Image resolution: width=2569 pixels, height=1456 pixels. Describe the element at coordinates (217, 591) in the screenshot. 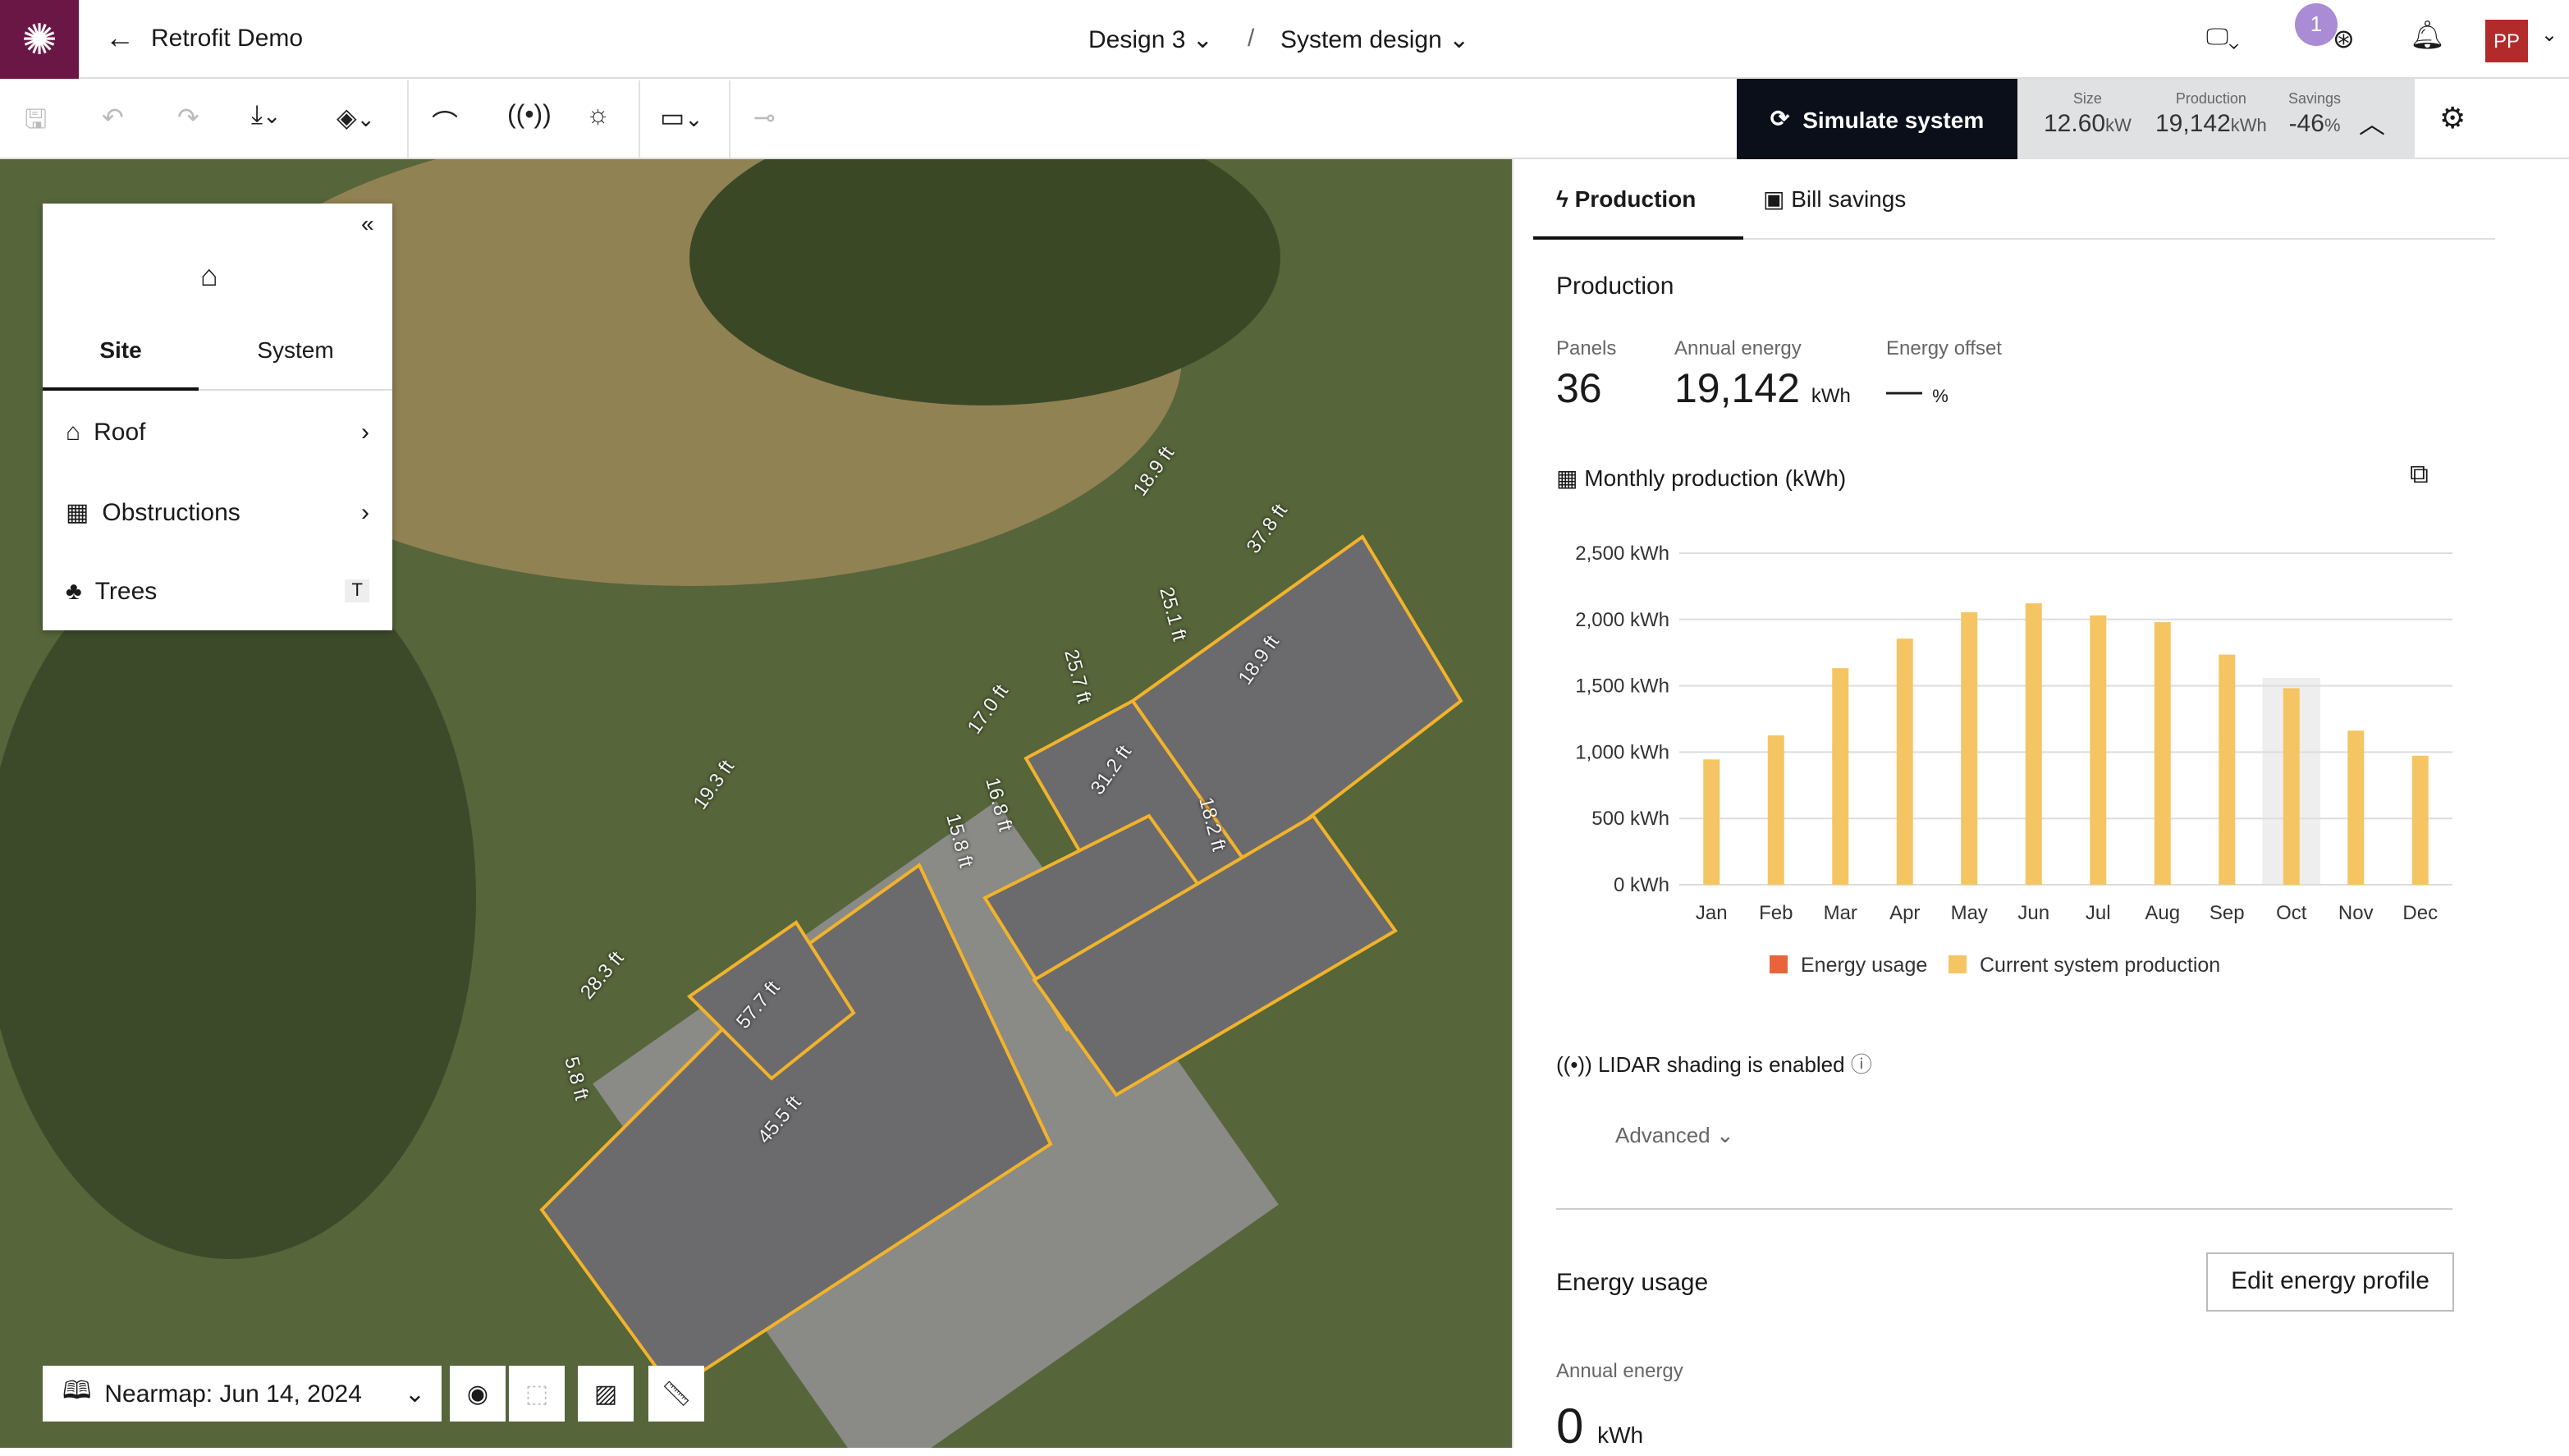

I see `site-item-trees: ♣ Trees T` at that location.